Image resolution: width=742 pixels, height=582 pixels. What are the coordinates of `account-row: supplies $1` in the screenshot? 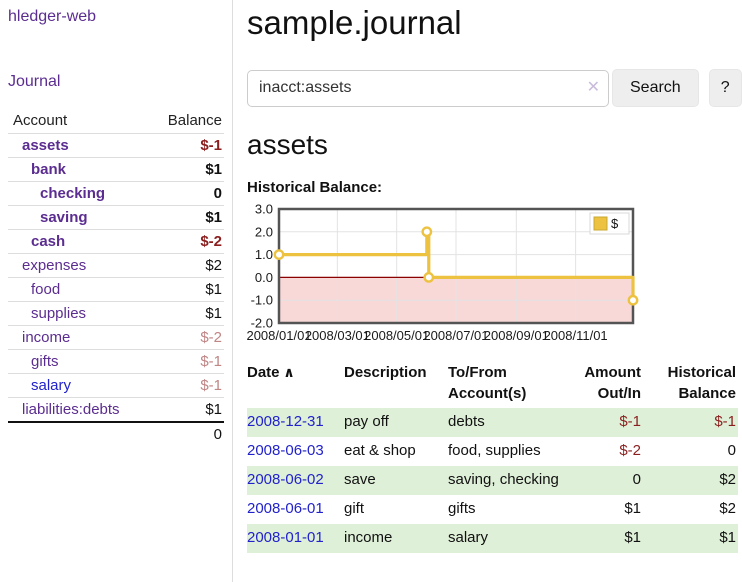 It's located at (116, 313).